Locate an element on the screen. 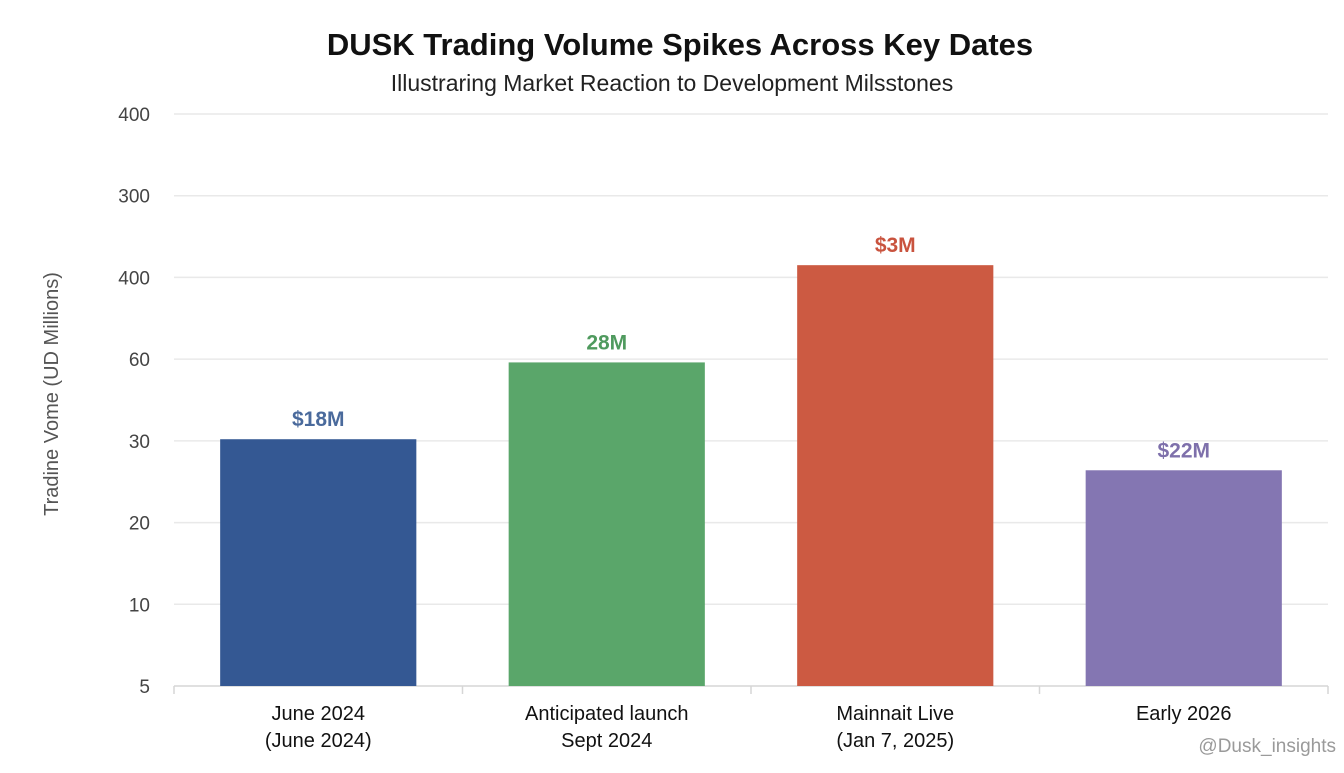 The image size is (1344, 773). x-tick-label: (June 2024) is located at coordinates (318, 741).